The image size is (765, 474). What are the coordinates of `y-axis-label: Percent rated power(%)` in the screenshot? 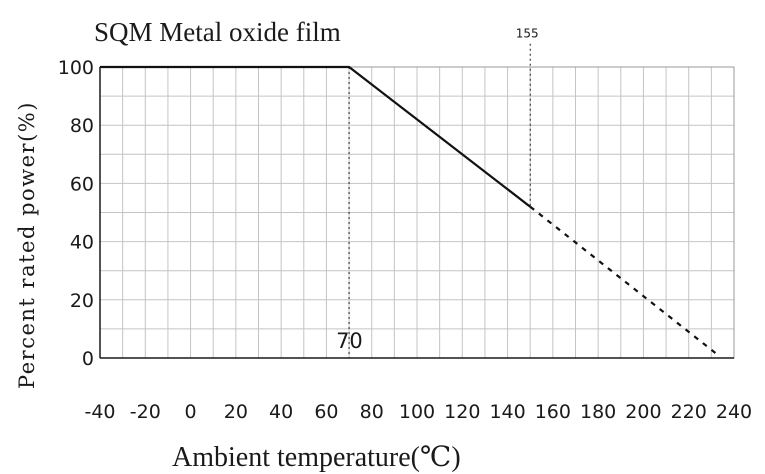 It's located at (27, 245).